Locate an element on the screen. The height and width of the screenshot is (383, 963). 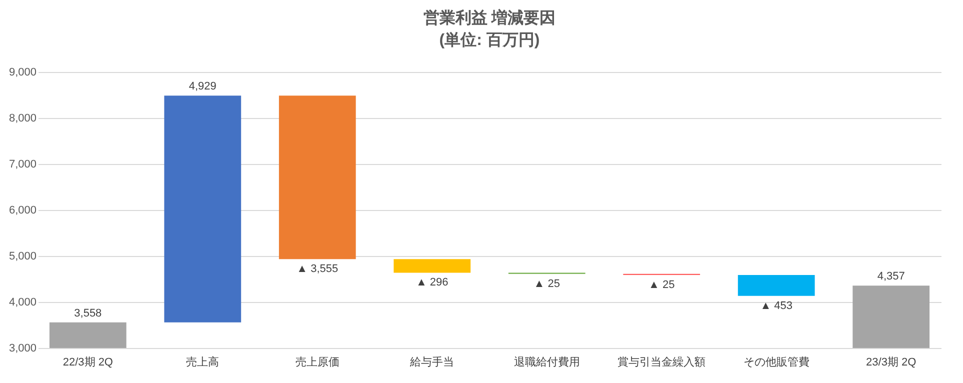
y-tick-label: 8,000 is located at coordinates (22, 118).